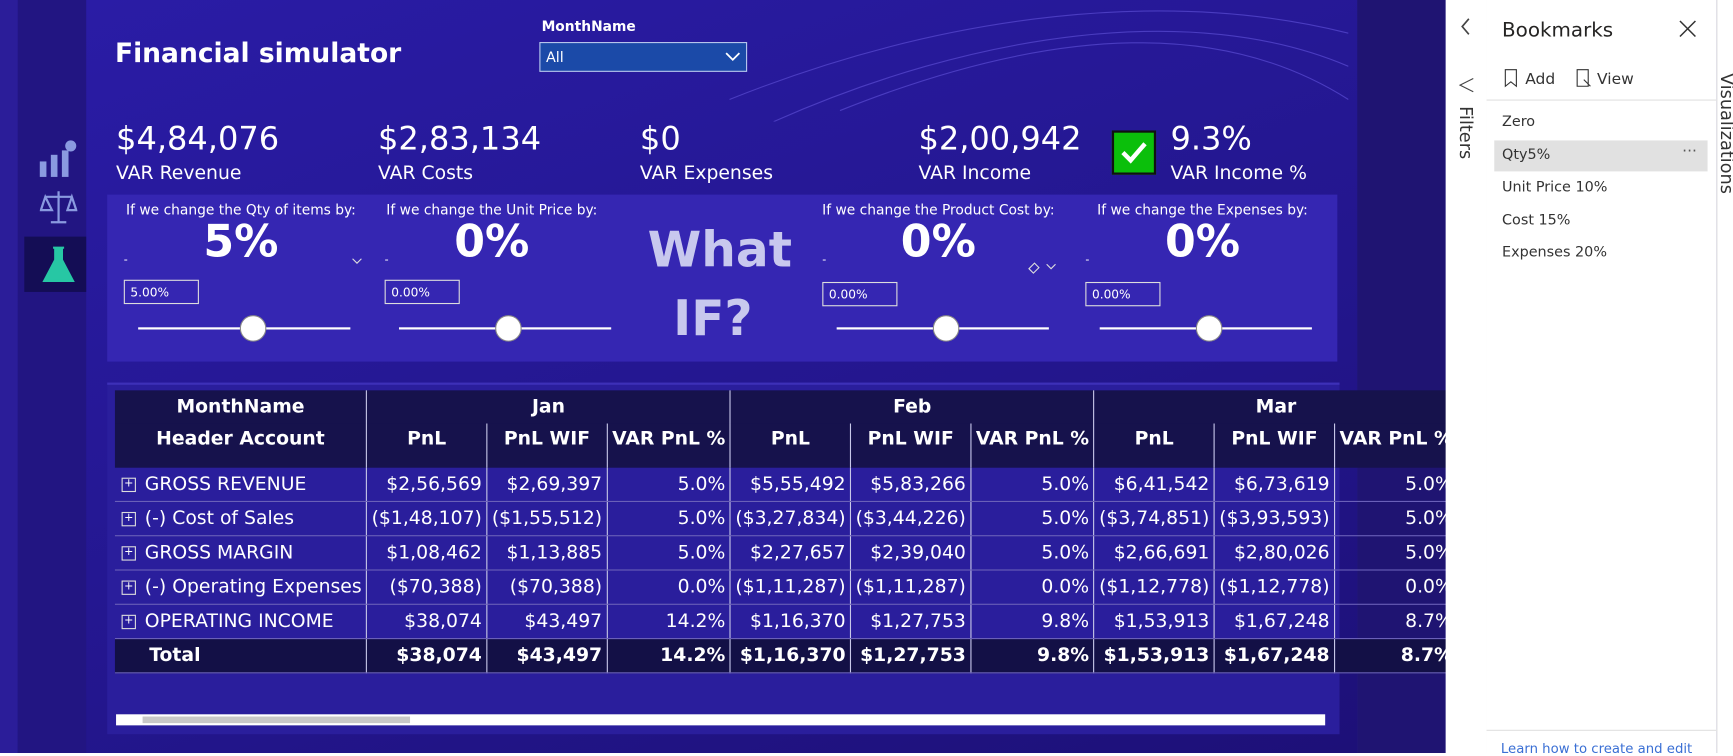 This screenshot has width=1733, height=756. Describe the element at coordinates (1134, 152) in the screenshot. I see `checkbox` at that location.